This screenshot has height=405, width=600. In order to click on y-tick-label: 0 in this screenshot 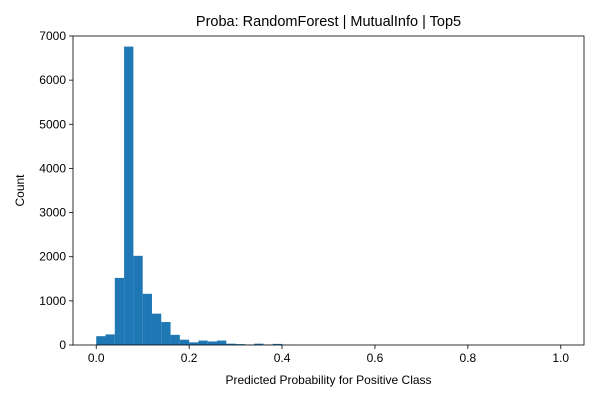, I will do `click(62, 345)`.